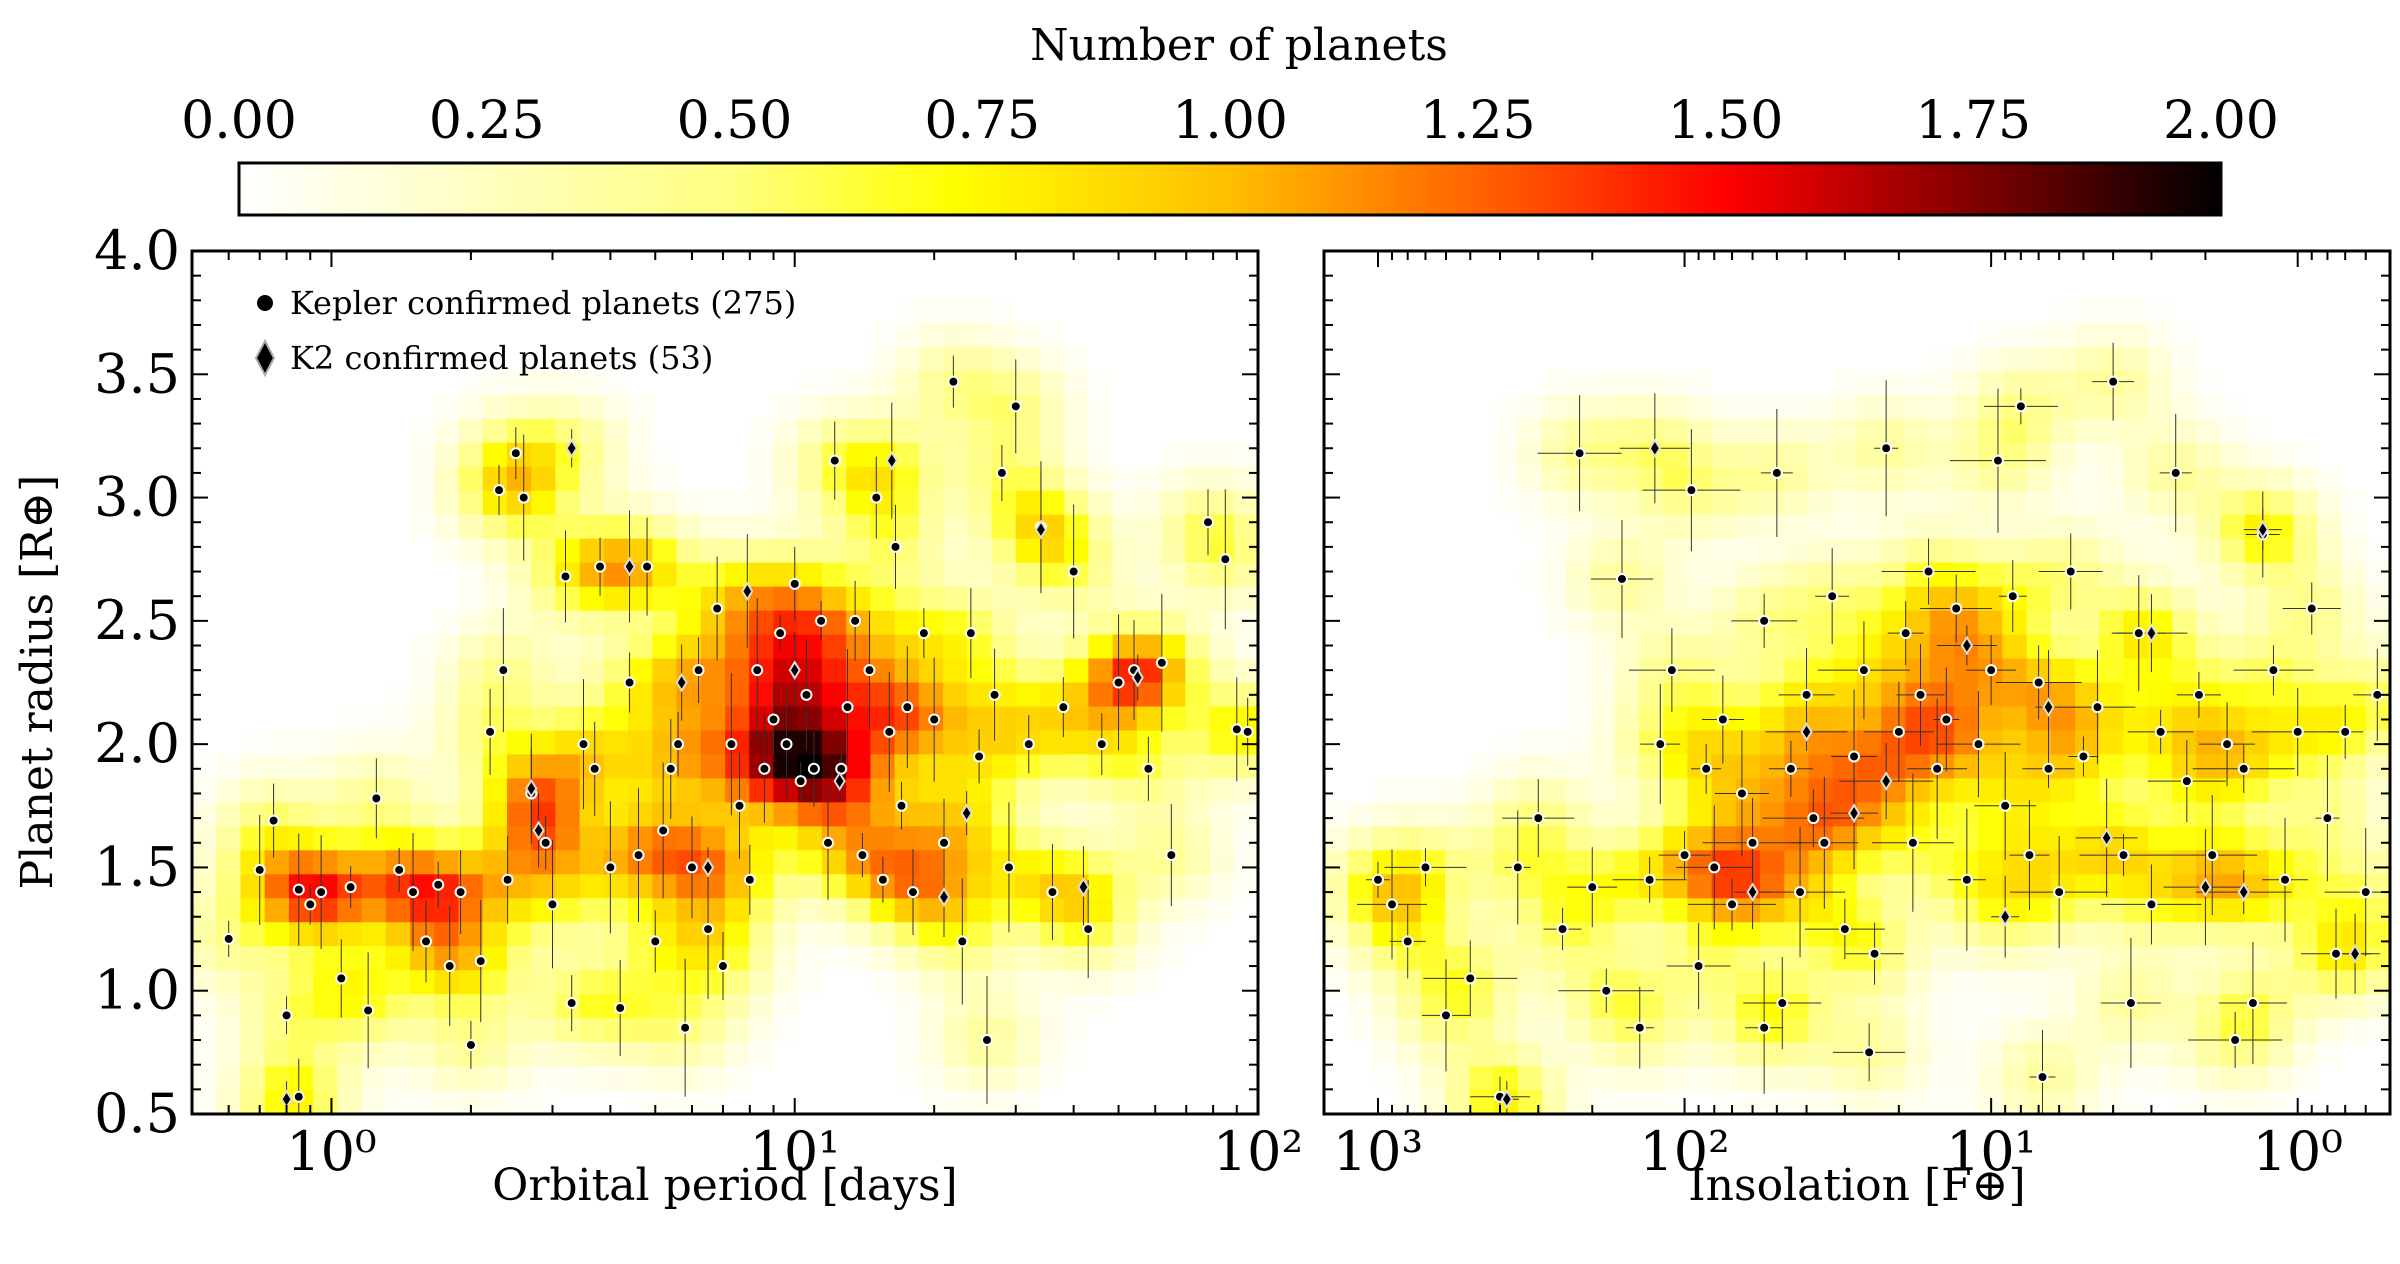  What do you see at coordinates (795, 1151) in the screenshot?
I see `x-tick-label: 10¹` at bounding box center [795, 1151].